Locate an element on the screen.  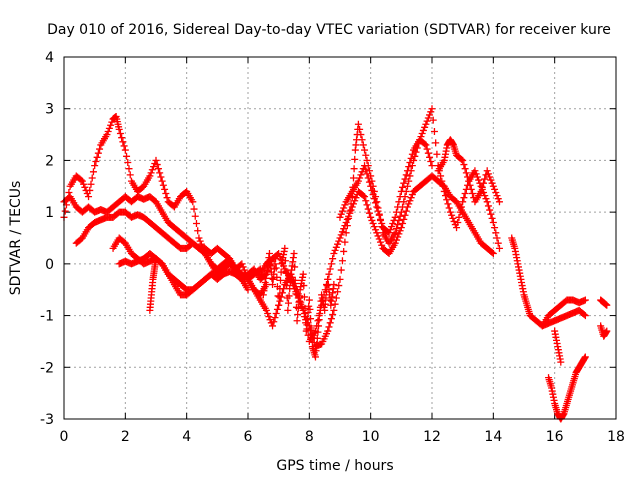
x-tick-label: 2 is located at coordinates (125, 437).